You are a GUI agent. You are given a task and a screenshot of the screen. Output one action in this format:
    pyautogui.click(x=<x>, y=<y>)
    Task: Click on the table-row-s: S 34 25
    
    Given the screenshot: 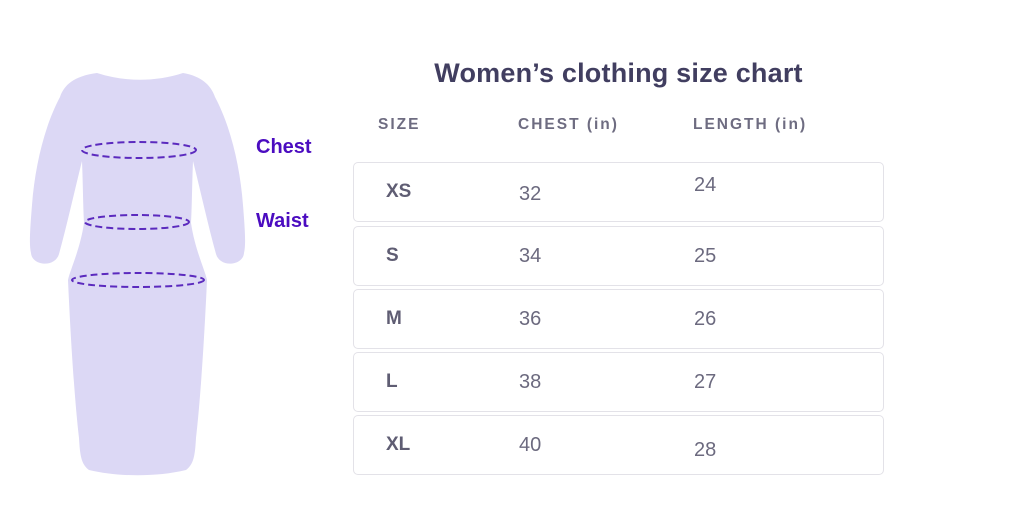 What is the action you would take?
    pyautogui.click(x=618, y=256)
    